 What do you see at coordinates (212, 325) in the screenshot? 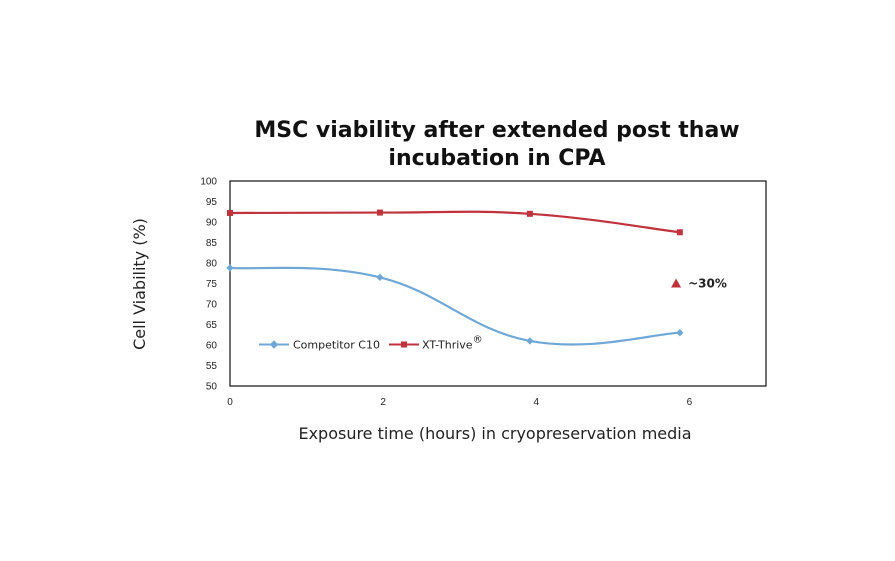
I see `y-tick-label: 65` at bounding box center [212, 325].